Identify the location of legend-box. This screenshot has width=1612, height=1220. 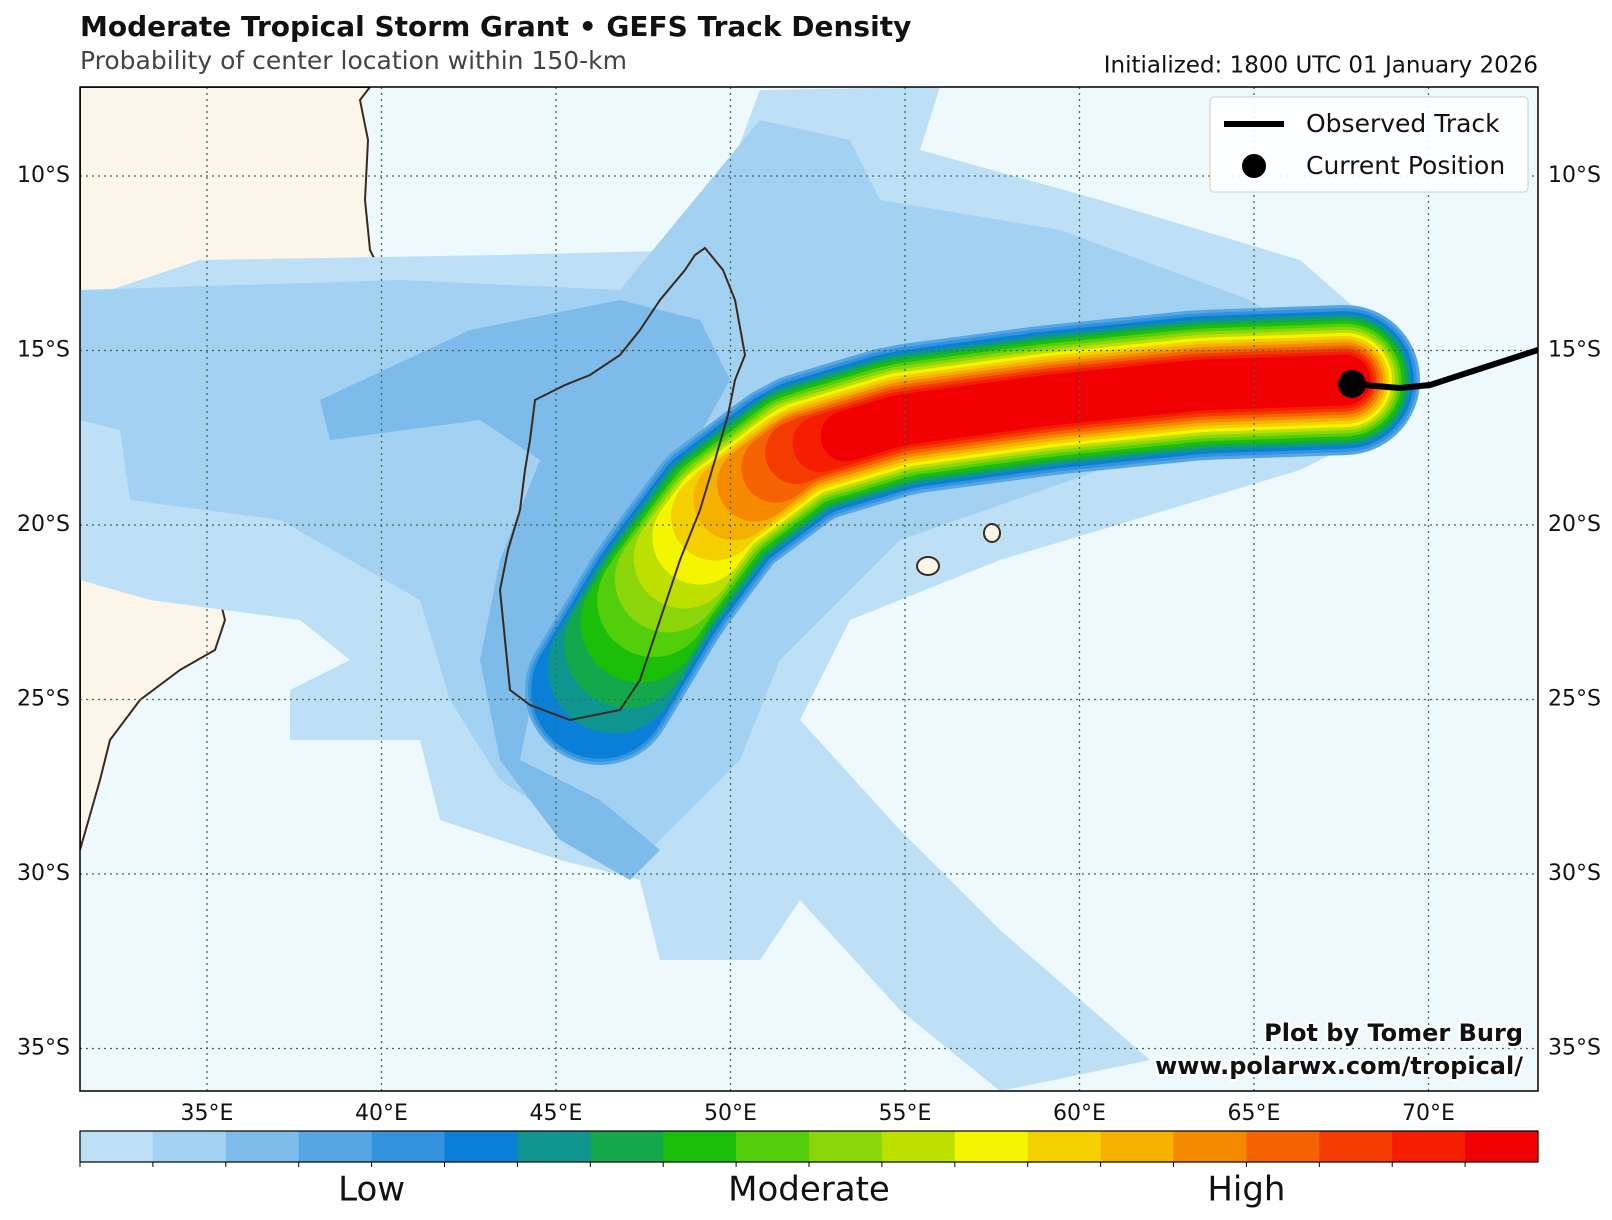
(1369, 144).